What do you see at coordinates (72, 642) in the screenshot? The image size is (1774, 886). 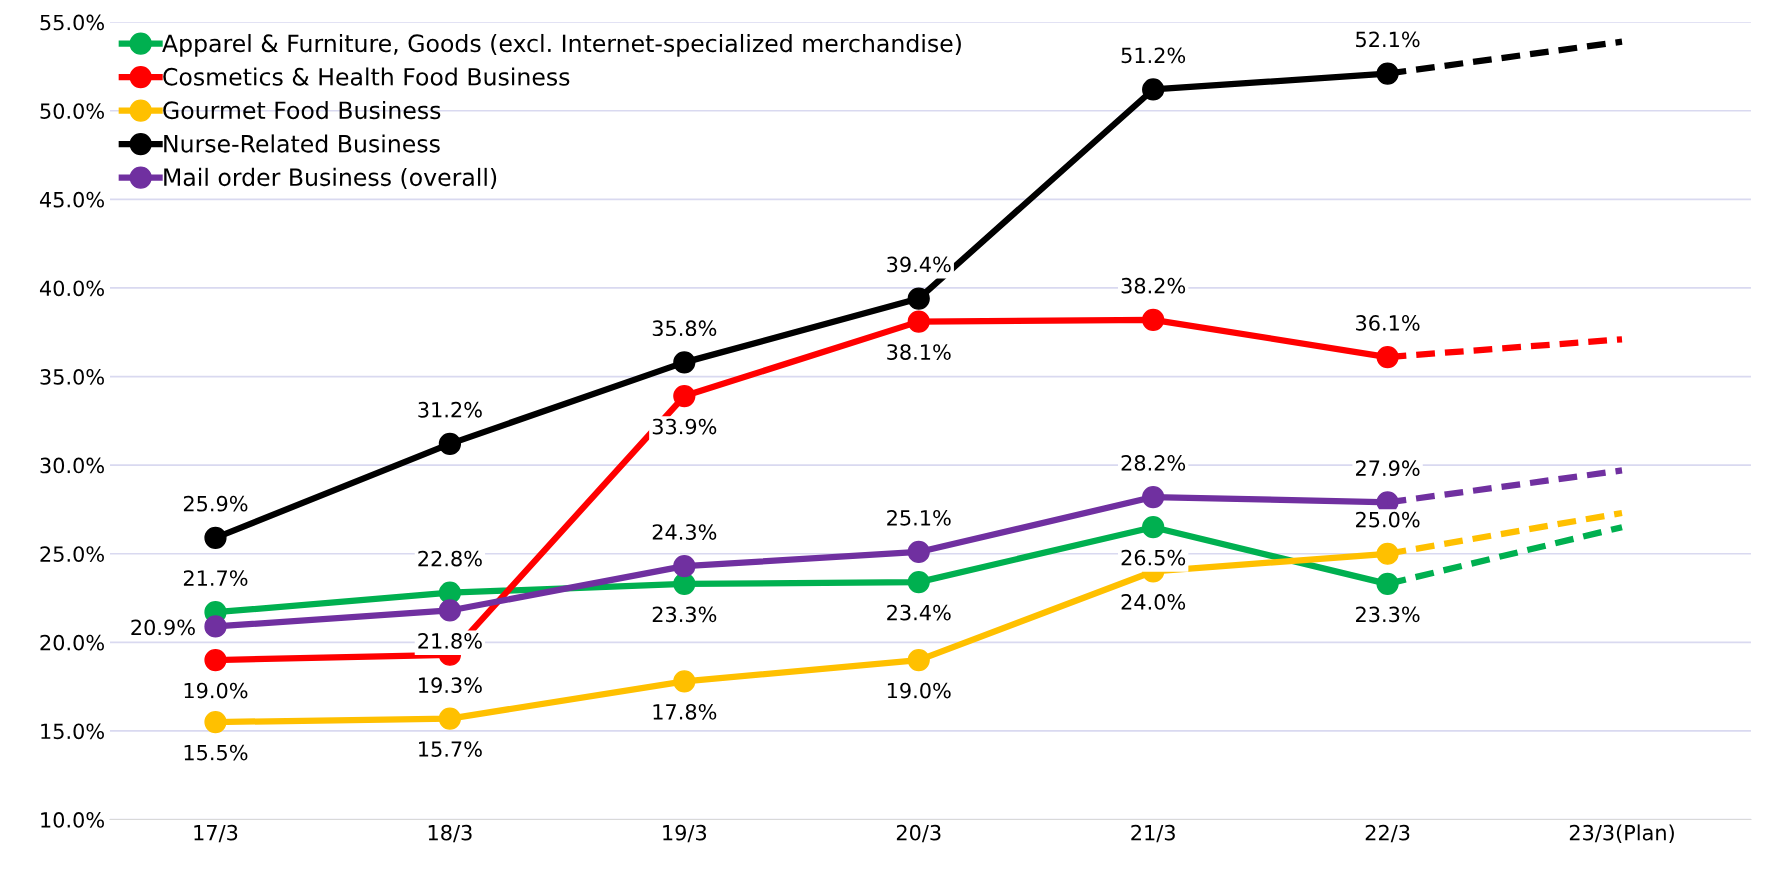 I see `y-tick-label: 20.0%` at bounding box center [72, 642].